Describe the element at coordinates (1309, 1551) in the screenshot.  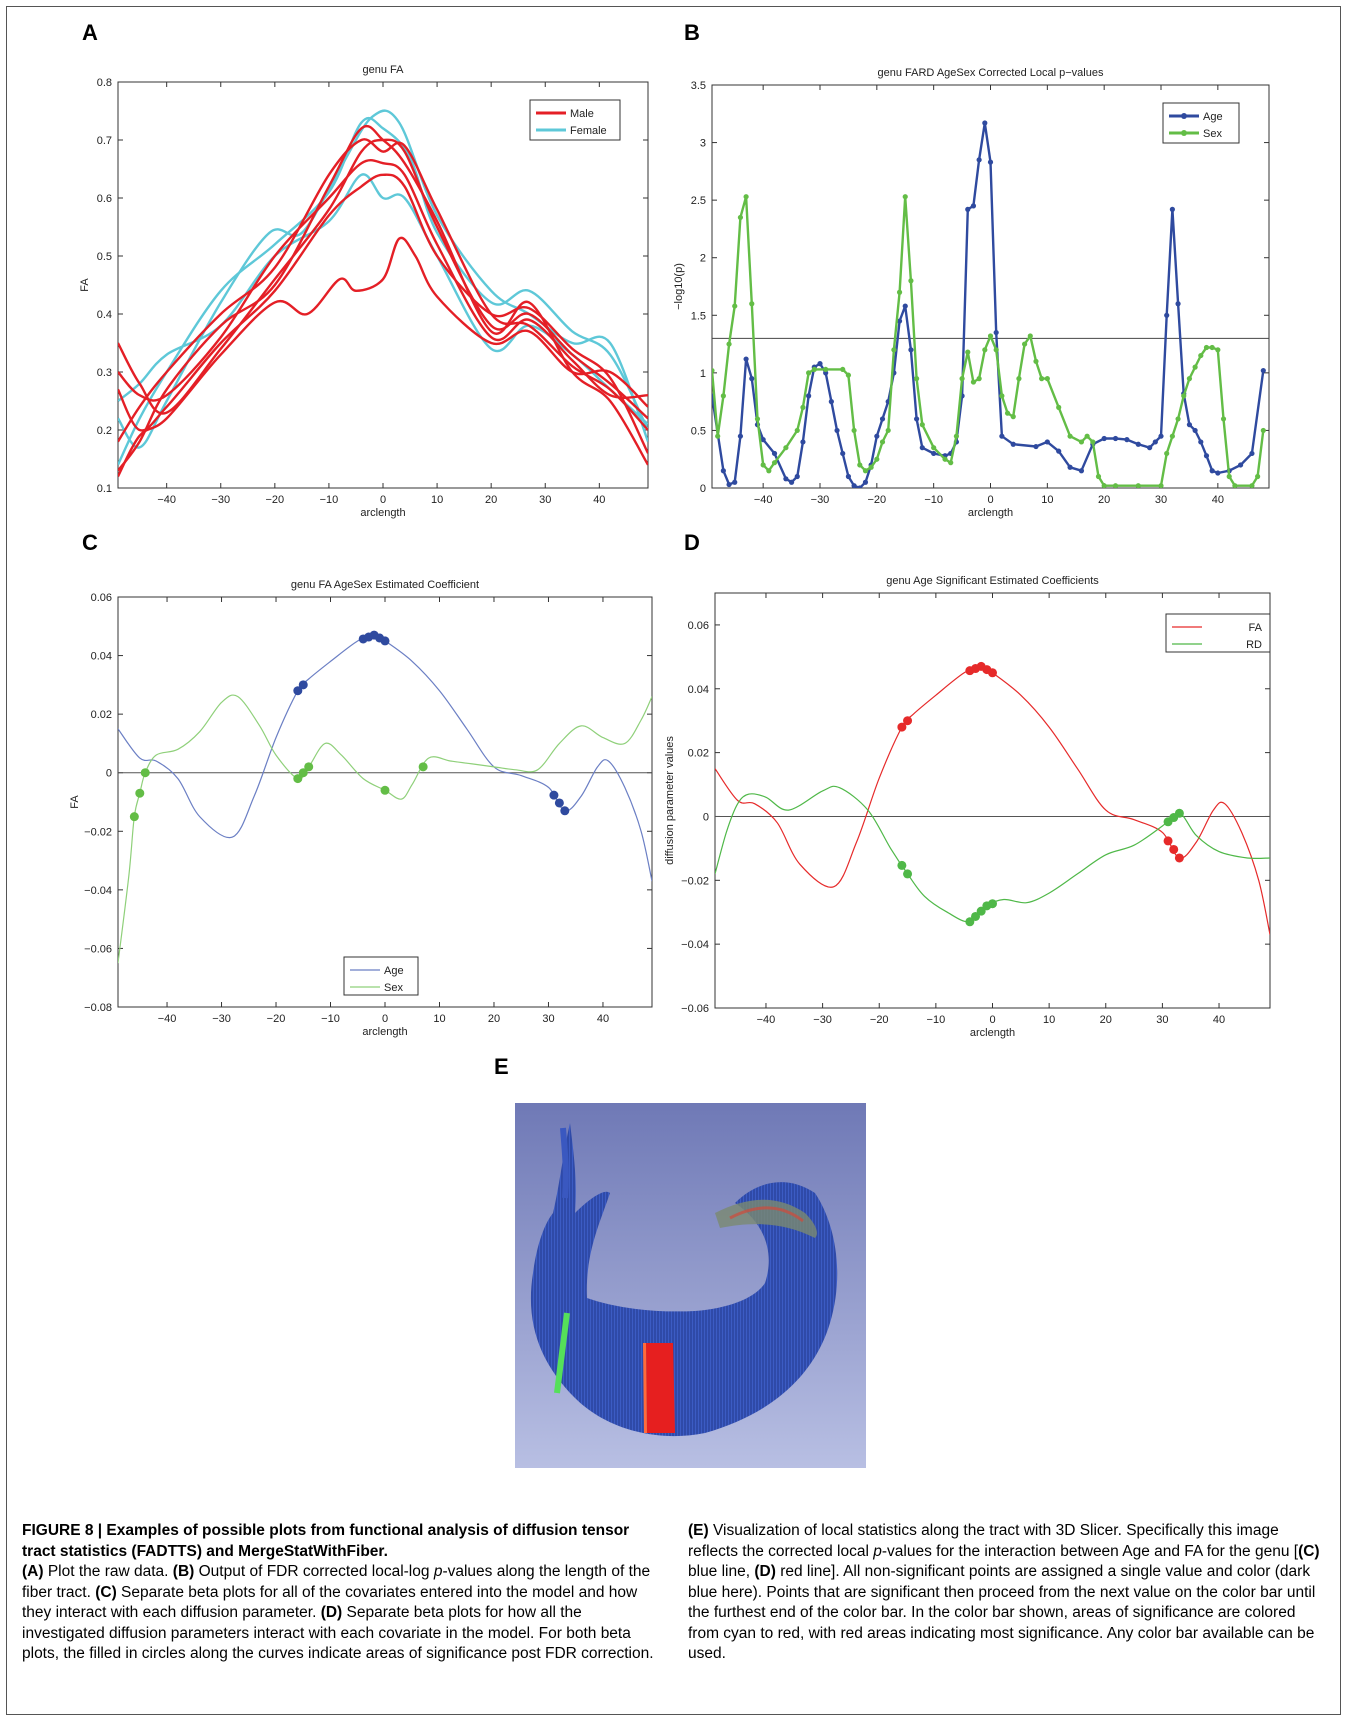
I see `caption-e-c: (C)` at that location.